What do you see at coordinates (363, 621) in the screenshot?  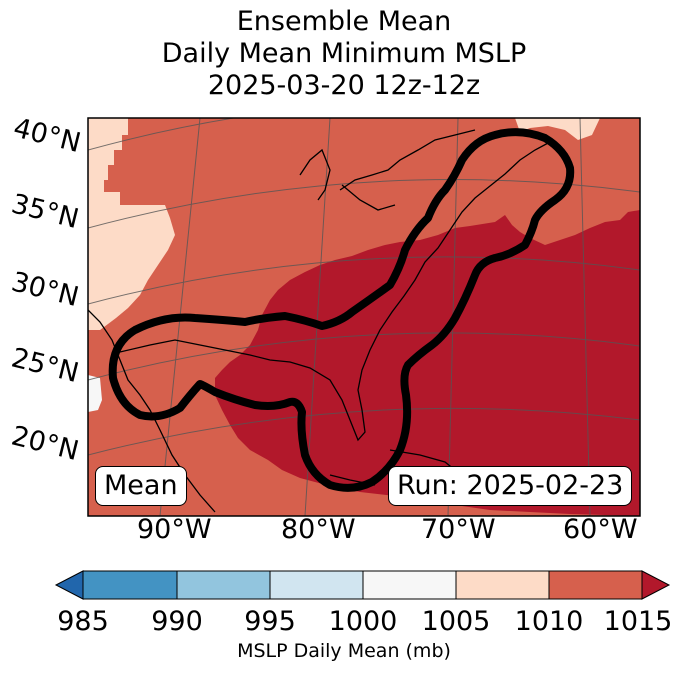 I see `colorbar-tick-1000: 1000` at bounding box center [363, 621].